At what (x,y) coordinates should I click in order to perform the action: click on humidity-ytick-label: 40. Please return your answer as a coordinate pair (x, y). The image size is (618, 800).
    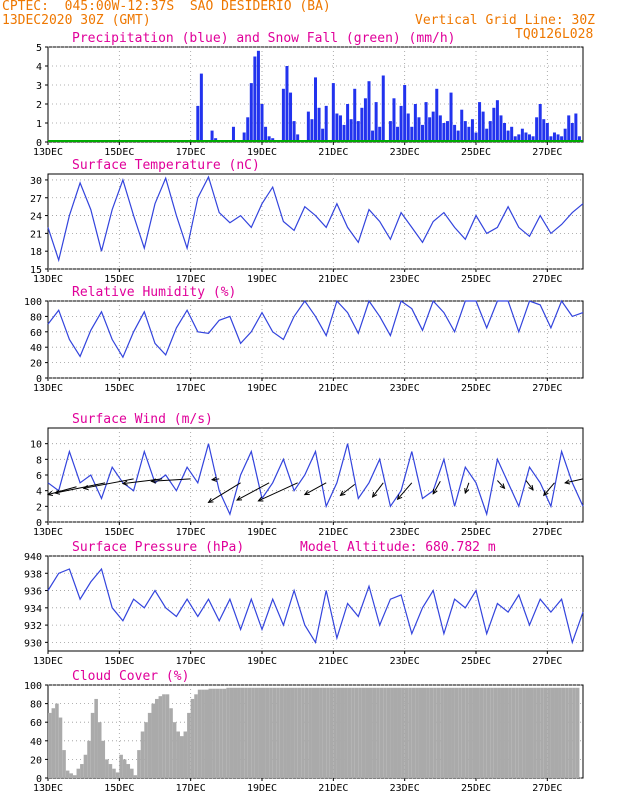
    Looking at the image, I should click on (36, 348).